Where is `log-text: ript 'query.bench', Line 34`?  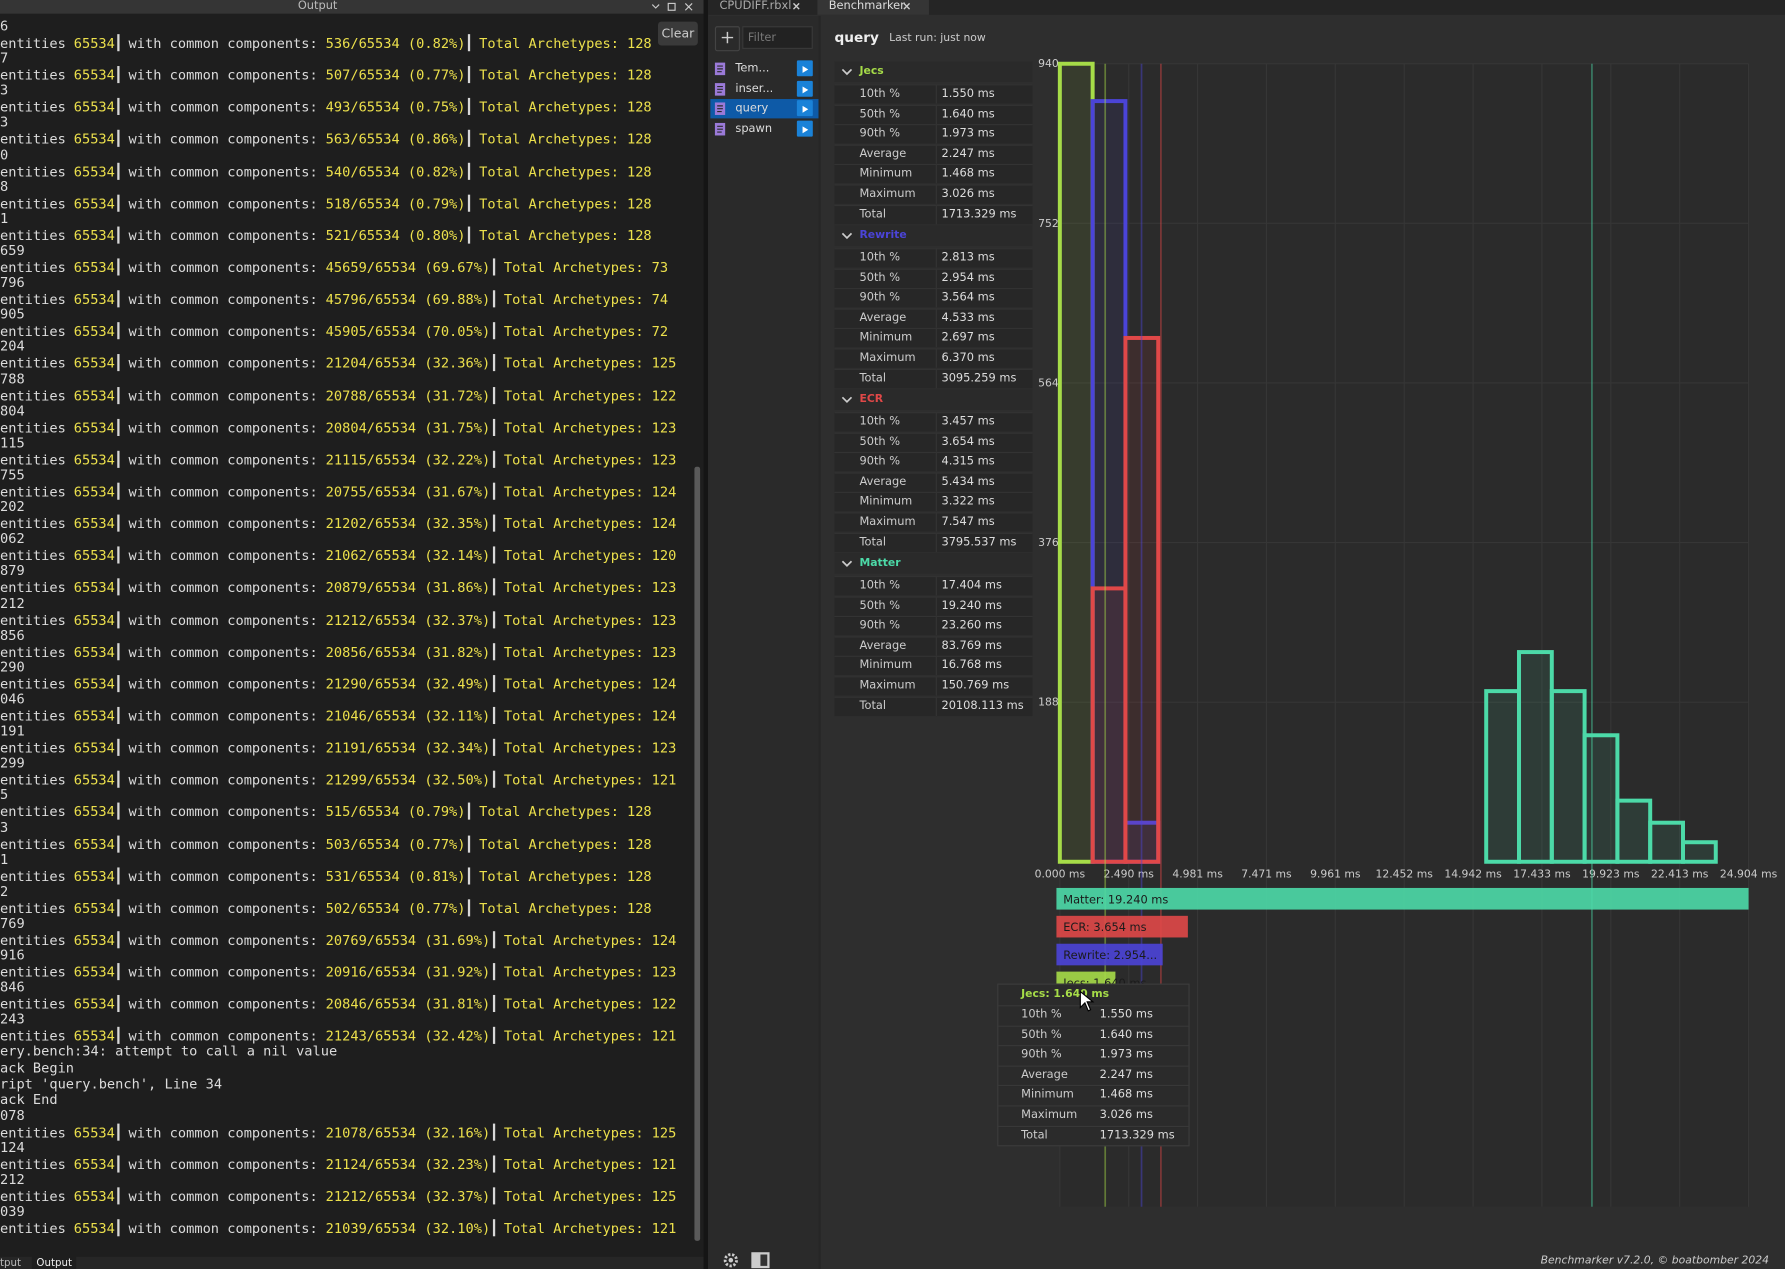 log-text: ript 'query.bench', Line 34 is located at coordinates (111, 1083).